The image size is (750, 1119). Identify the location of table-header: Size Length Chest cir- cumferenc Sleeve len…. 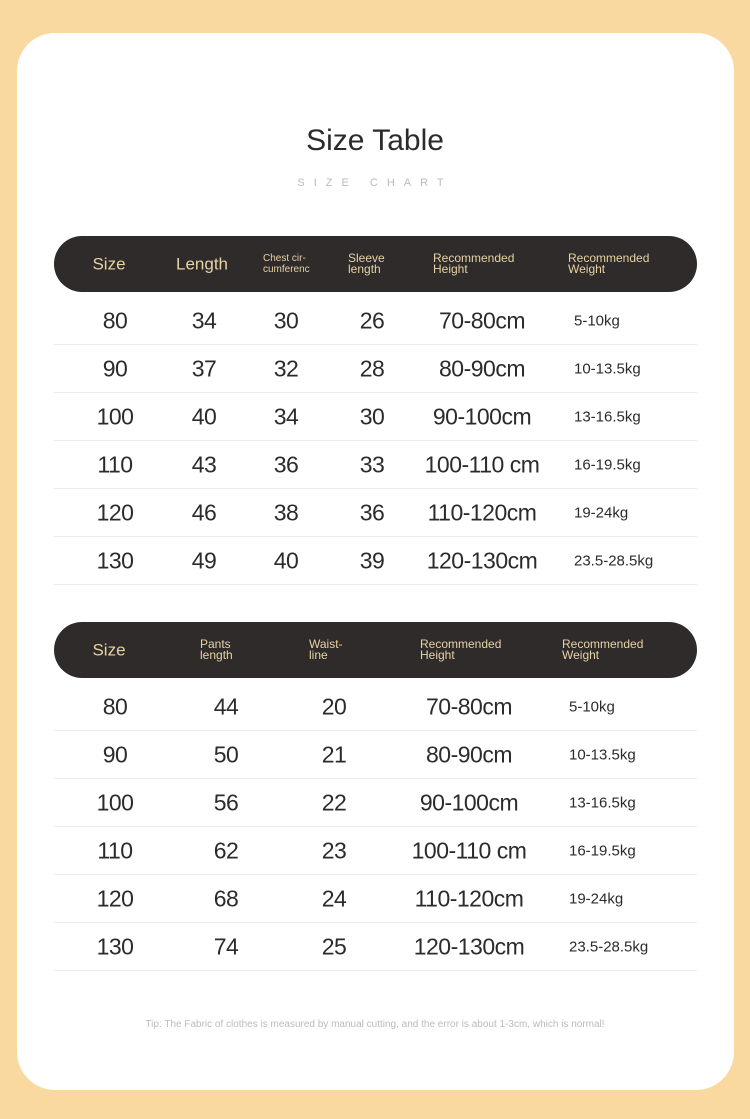
(375, 264).